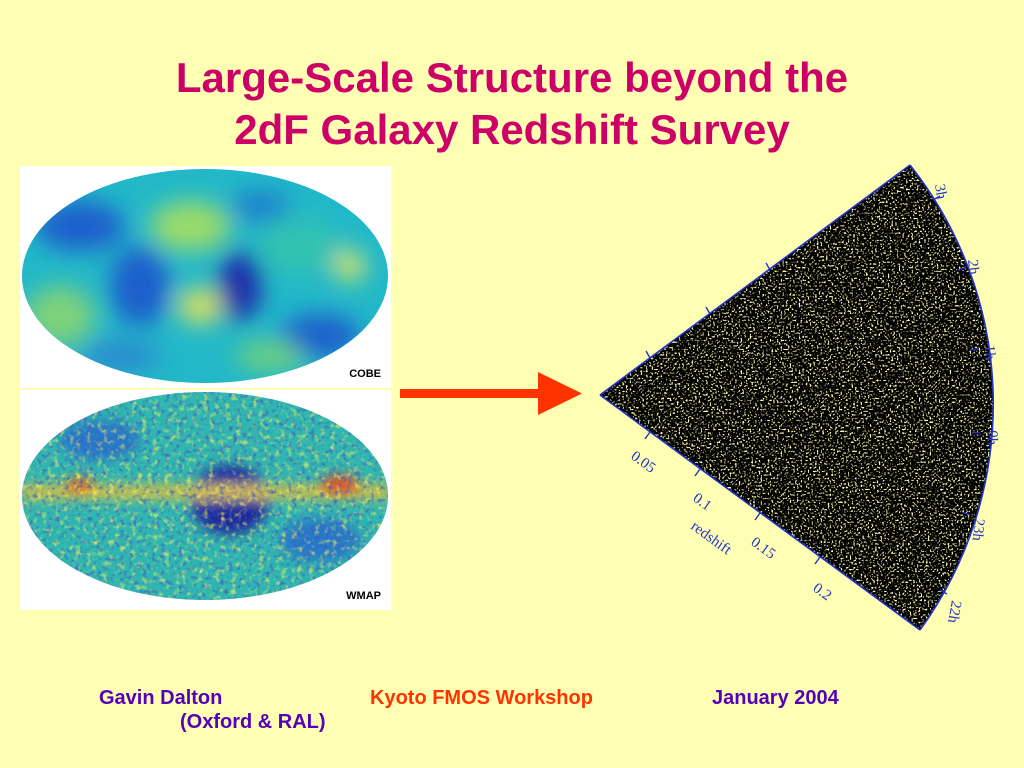  What do you see at coordinates (732, 413) in the screenshot?
I see `redshift-tick-marks` at bounding box center [732, 413].